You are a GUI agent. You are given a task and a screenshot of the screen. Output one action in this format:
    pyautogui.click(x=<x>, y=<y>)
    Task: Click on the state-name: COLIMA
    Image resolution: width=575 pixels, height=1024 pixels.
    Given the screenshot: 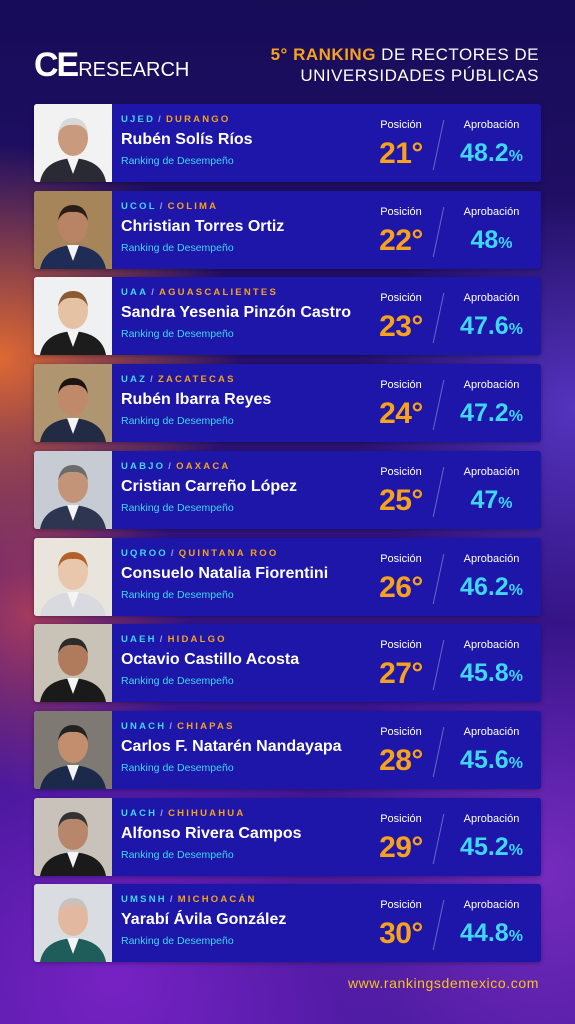 What is the action you would take?
    pyautogui.click(x=193, y=206)
    